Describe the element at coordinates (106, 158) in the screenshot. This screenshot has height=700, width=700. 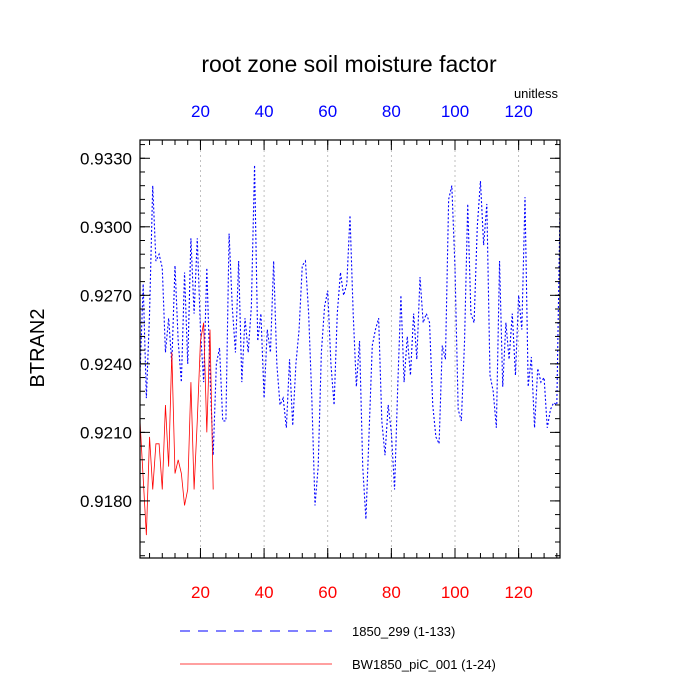
I see `y-tick-label: 0.9330` at that location.